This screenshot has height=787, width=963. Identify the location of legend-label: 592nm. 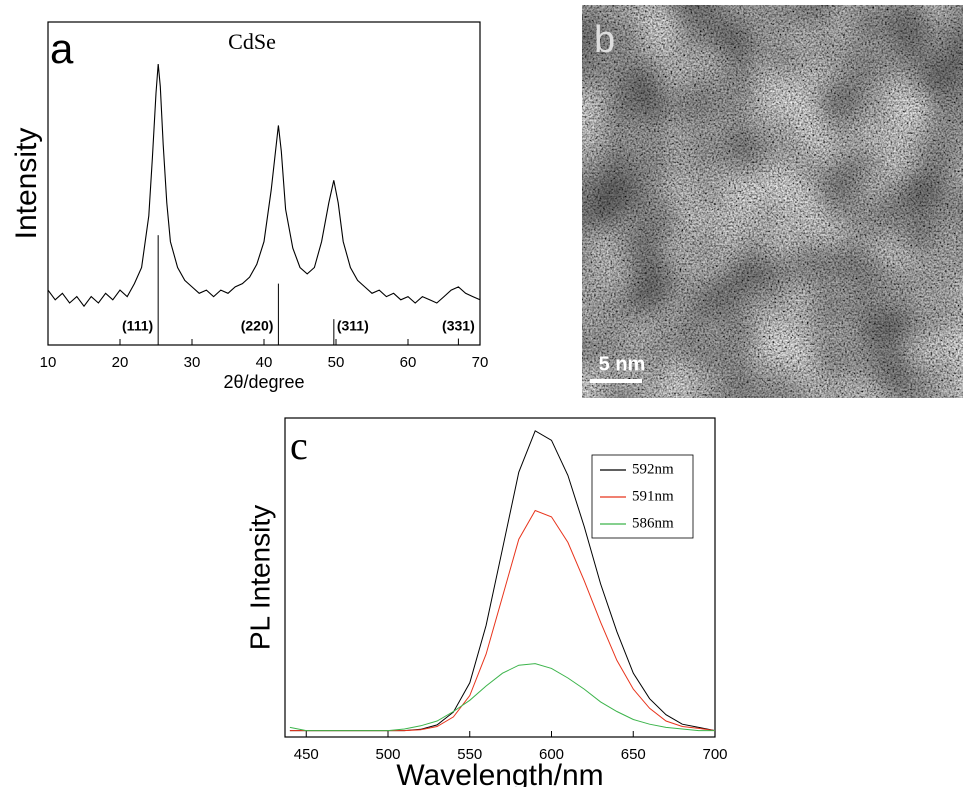
(653, 469).